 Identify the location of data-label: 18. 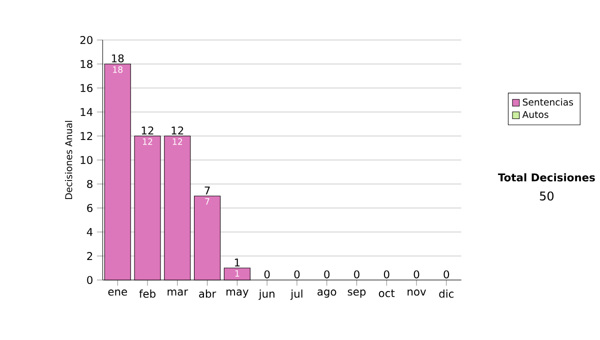
(118, 69).